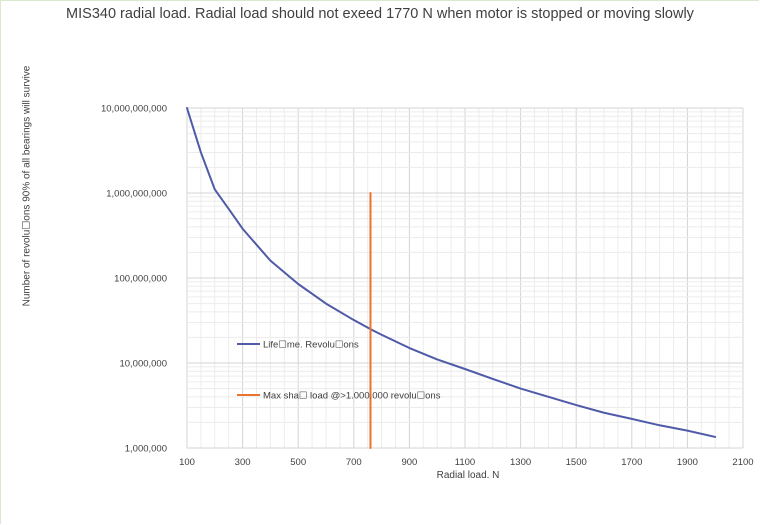  What do you see at coordinates (687, 462) in the screenshot?
I see `x-tick-label: 1900` at bounding box center [687, 462].